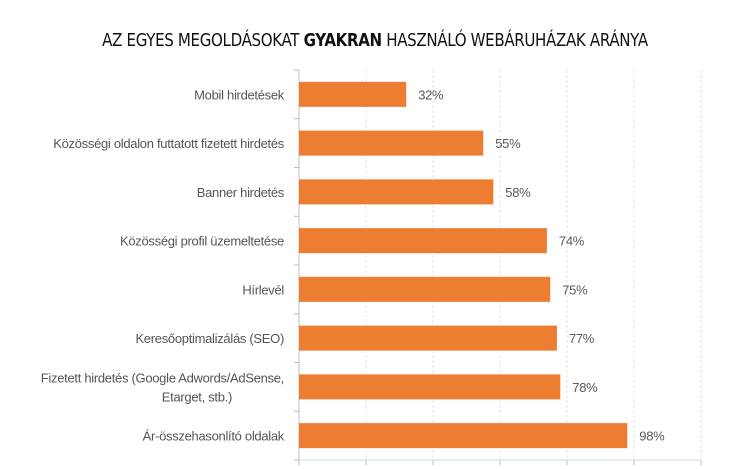 This screenshot has width=750, height=469. Describe the element at coordinates (572, 241) in the screenshot. I see `value-label: 74%` at that location.